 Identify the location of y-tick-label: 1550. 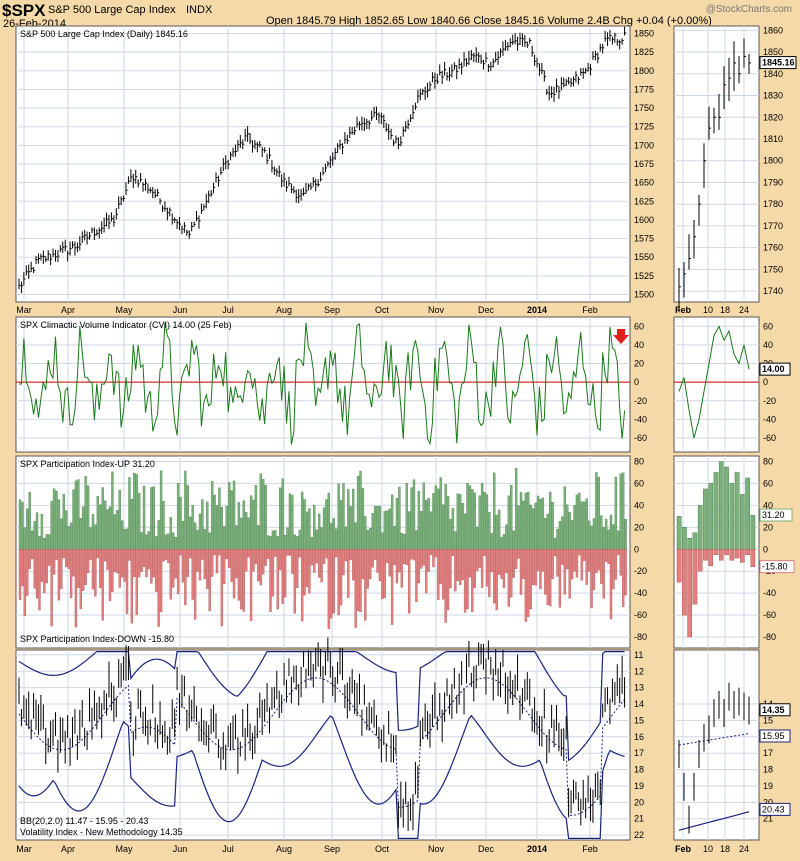
(644, 257).